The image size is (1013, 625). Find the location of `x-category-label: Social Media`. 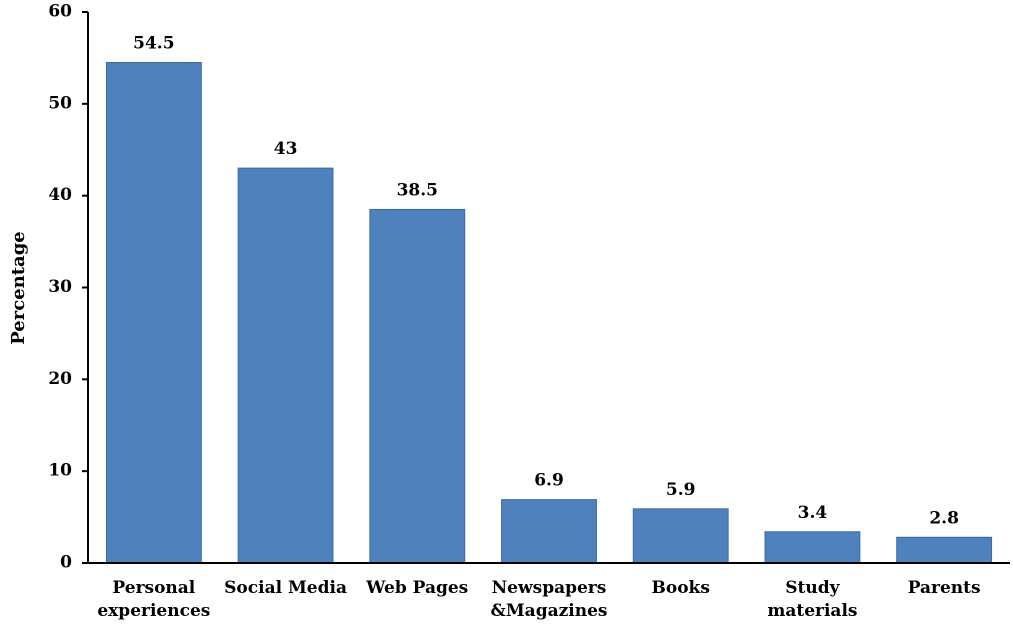

x-category-label: Social Media is located at coordinates (285, 588).